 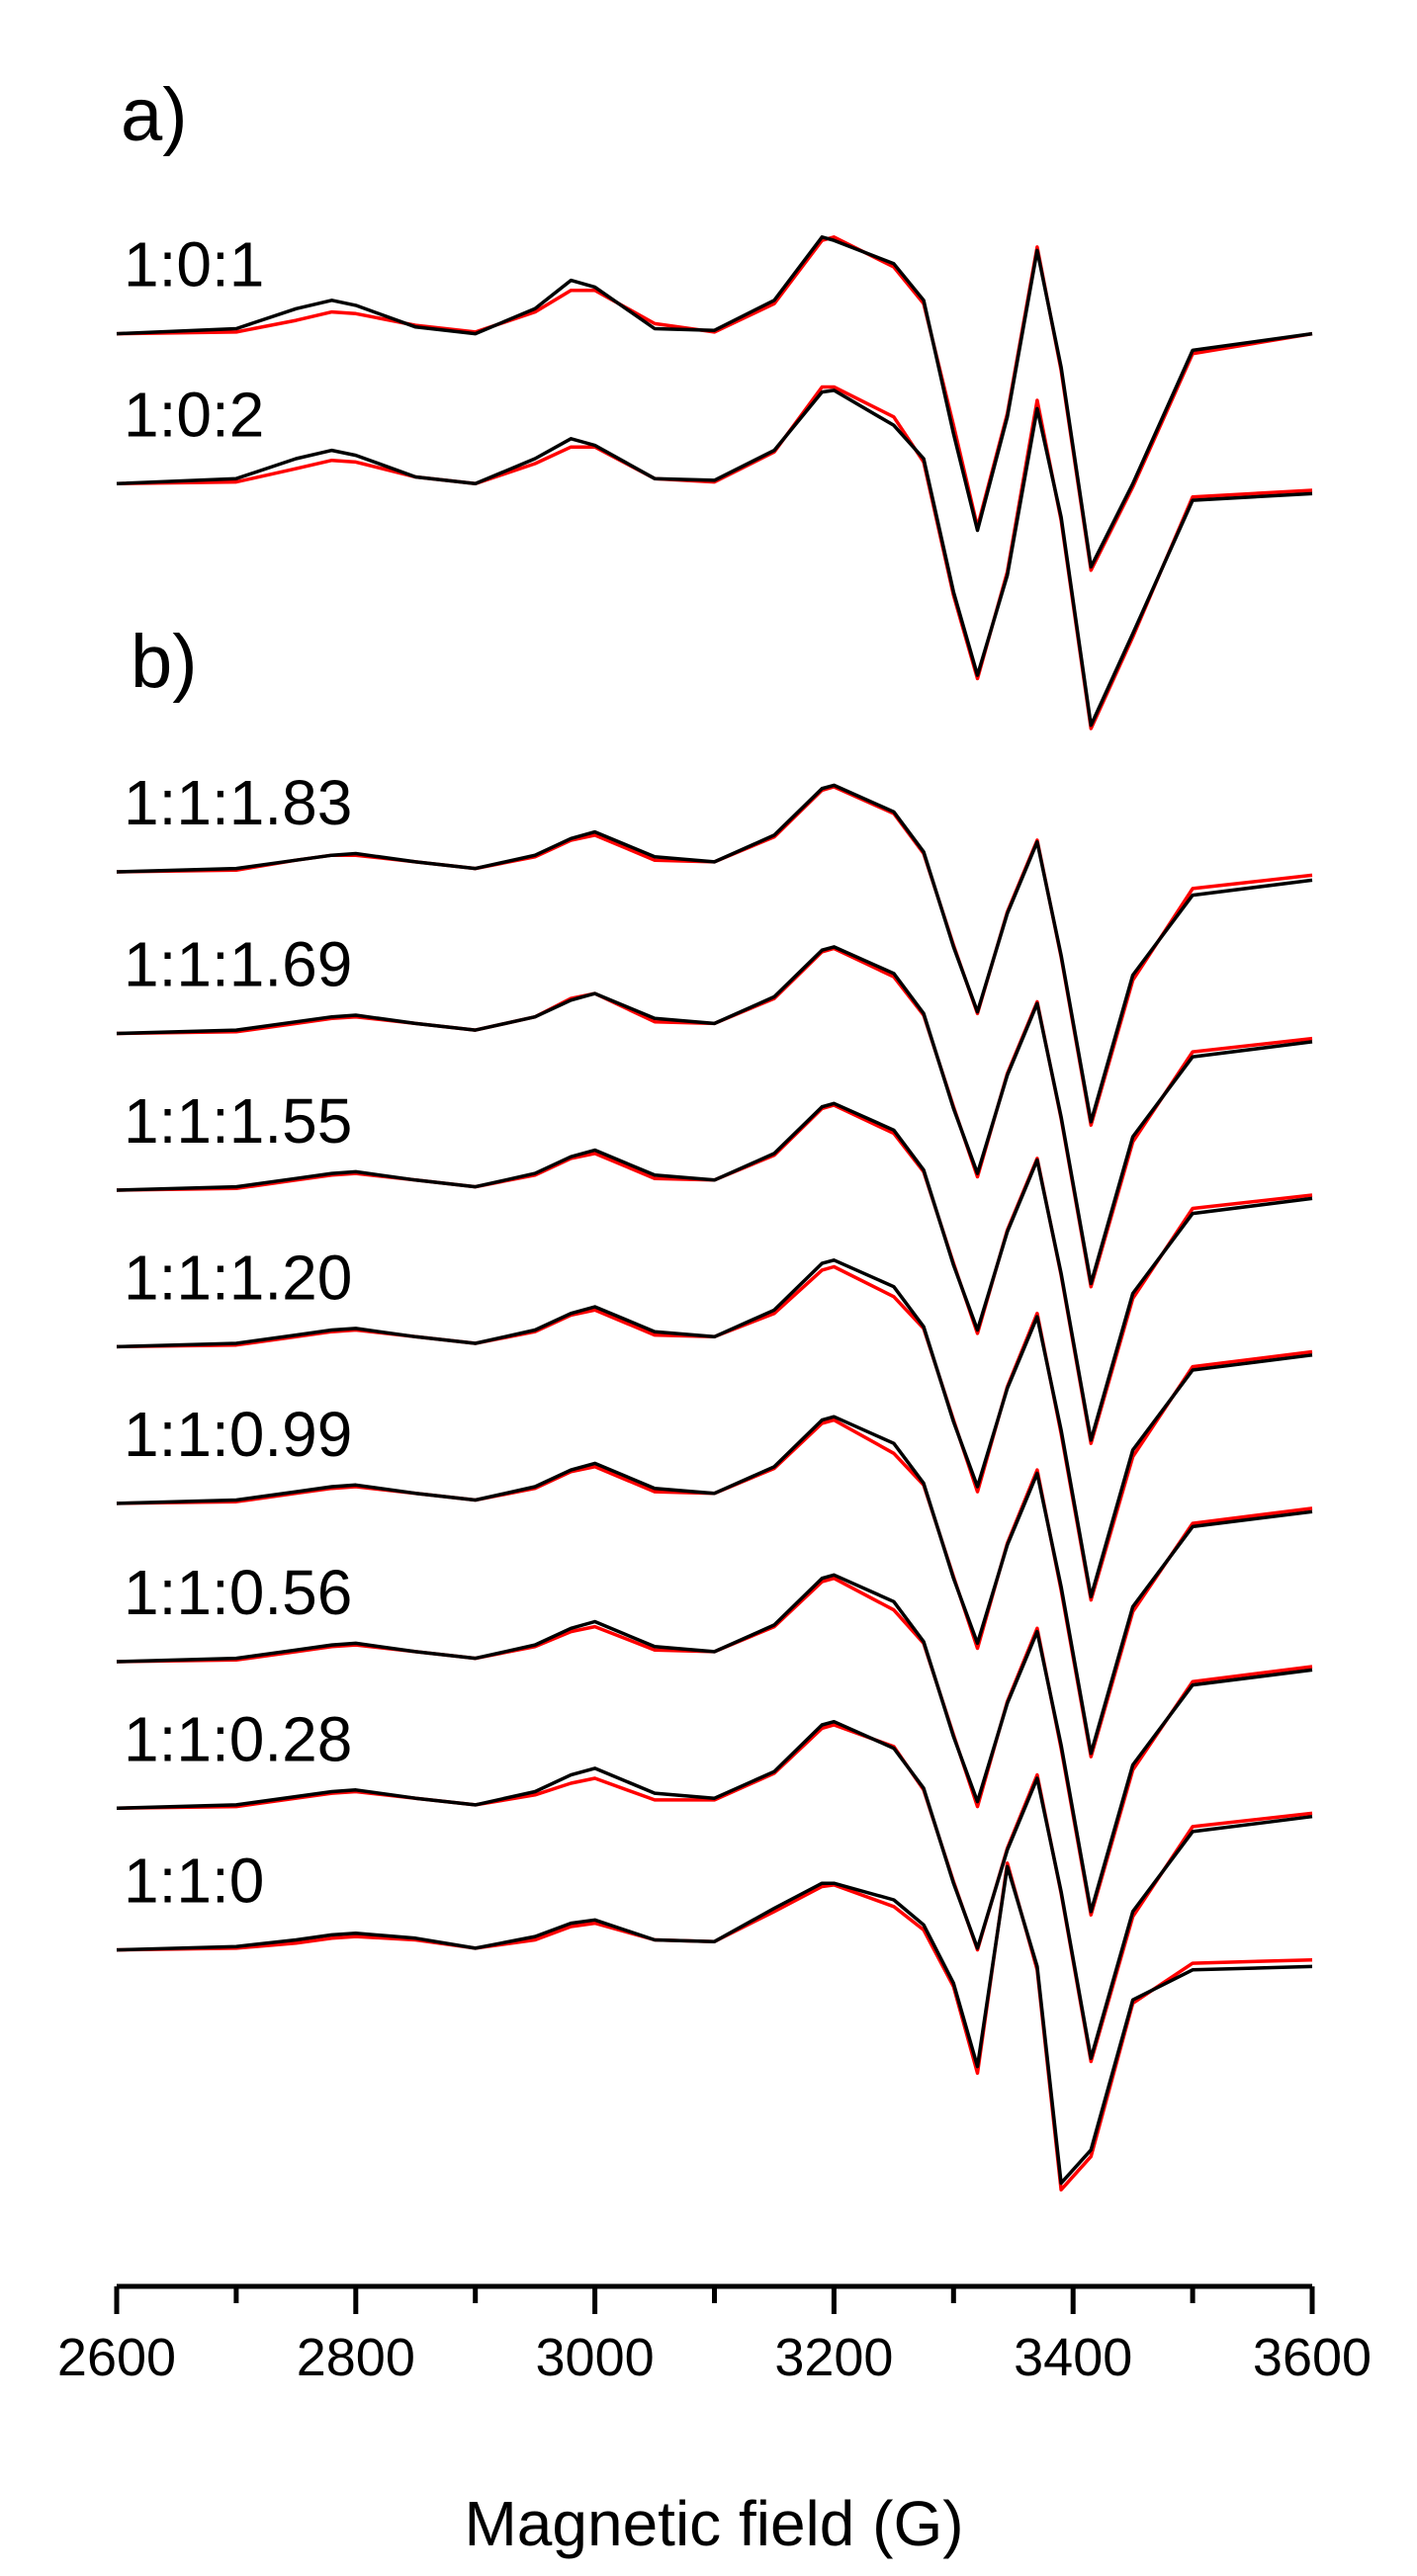 What do you see at coordinates (238, 802) in the screenshot?
I see `series-label: 1:1:1.83` at bounding box center [238, 802].